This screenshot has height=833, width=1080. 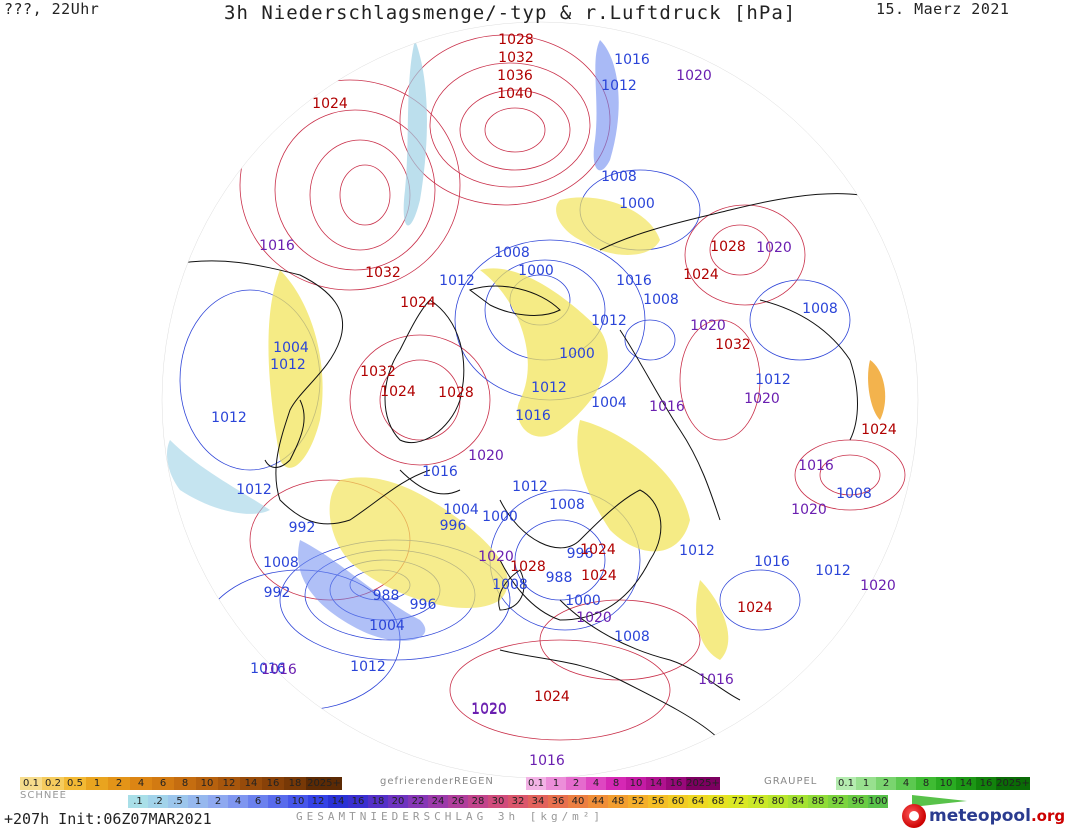 I want to click on legend-swatch: 60, so click(x=678, y=801).